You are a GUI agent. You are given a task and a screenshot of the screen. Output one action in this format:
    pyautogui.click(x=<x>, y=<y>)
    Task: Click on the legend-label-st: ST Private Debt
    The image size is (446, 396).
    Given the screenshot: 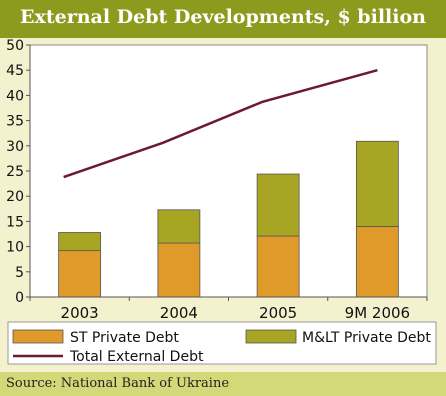 What is the action you would take?
    pyautogui.click(x=124, y=338)
    